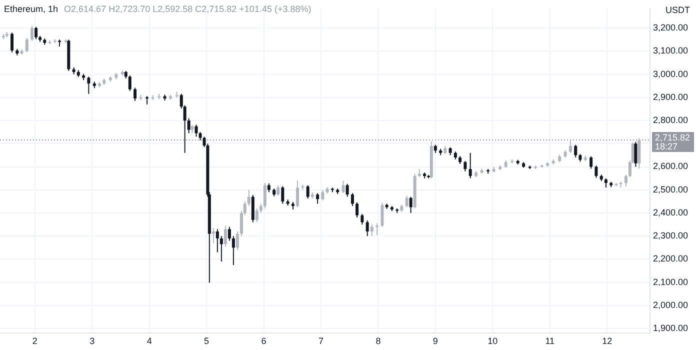 This screenshot has width=700, height=350. I want to click on x-tick-label: 7, so click(321, 341).